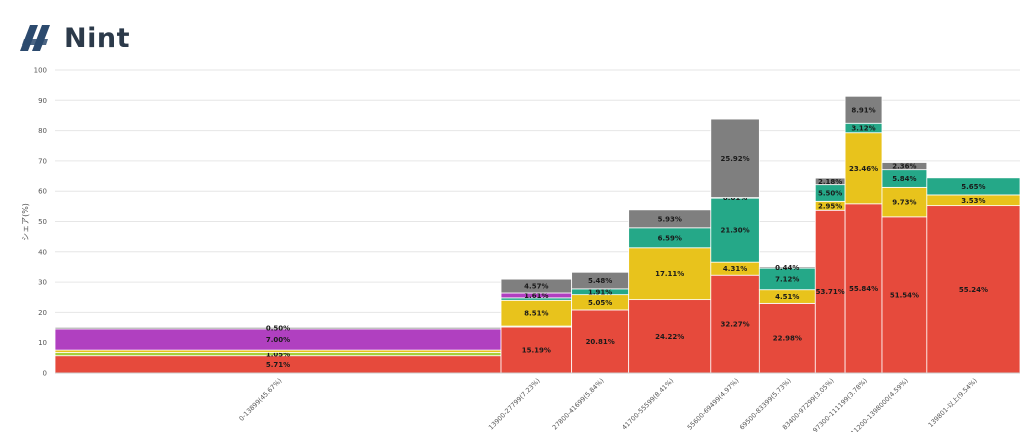 The width and height of the screenshot is (1024, 432). Describe the element at coordinates (830, 193) in the screenshot. I see `data-label: 5.50%` at that location.